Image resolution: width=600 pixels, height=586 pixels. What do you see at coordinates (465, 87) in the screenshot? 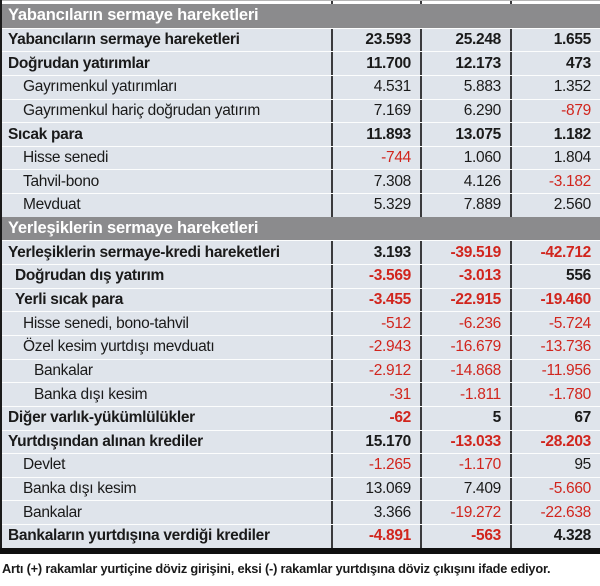
I see `cell-value: 5.883` at bounding box center [465, 87].